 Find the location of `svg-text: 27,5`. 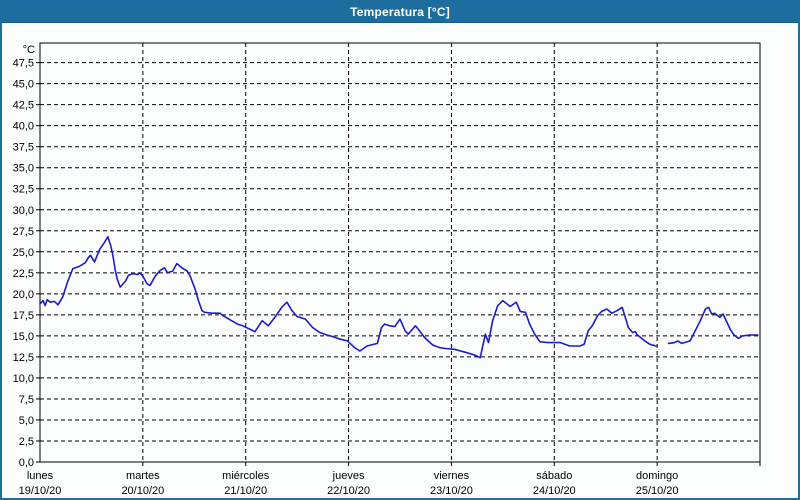

svg-text: 27,5 is located at coordinates (23, 232).